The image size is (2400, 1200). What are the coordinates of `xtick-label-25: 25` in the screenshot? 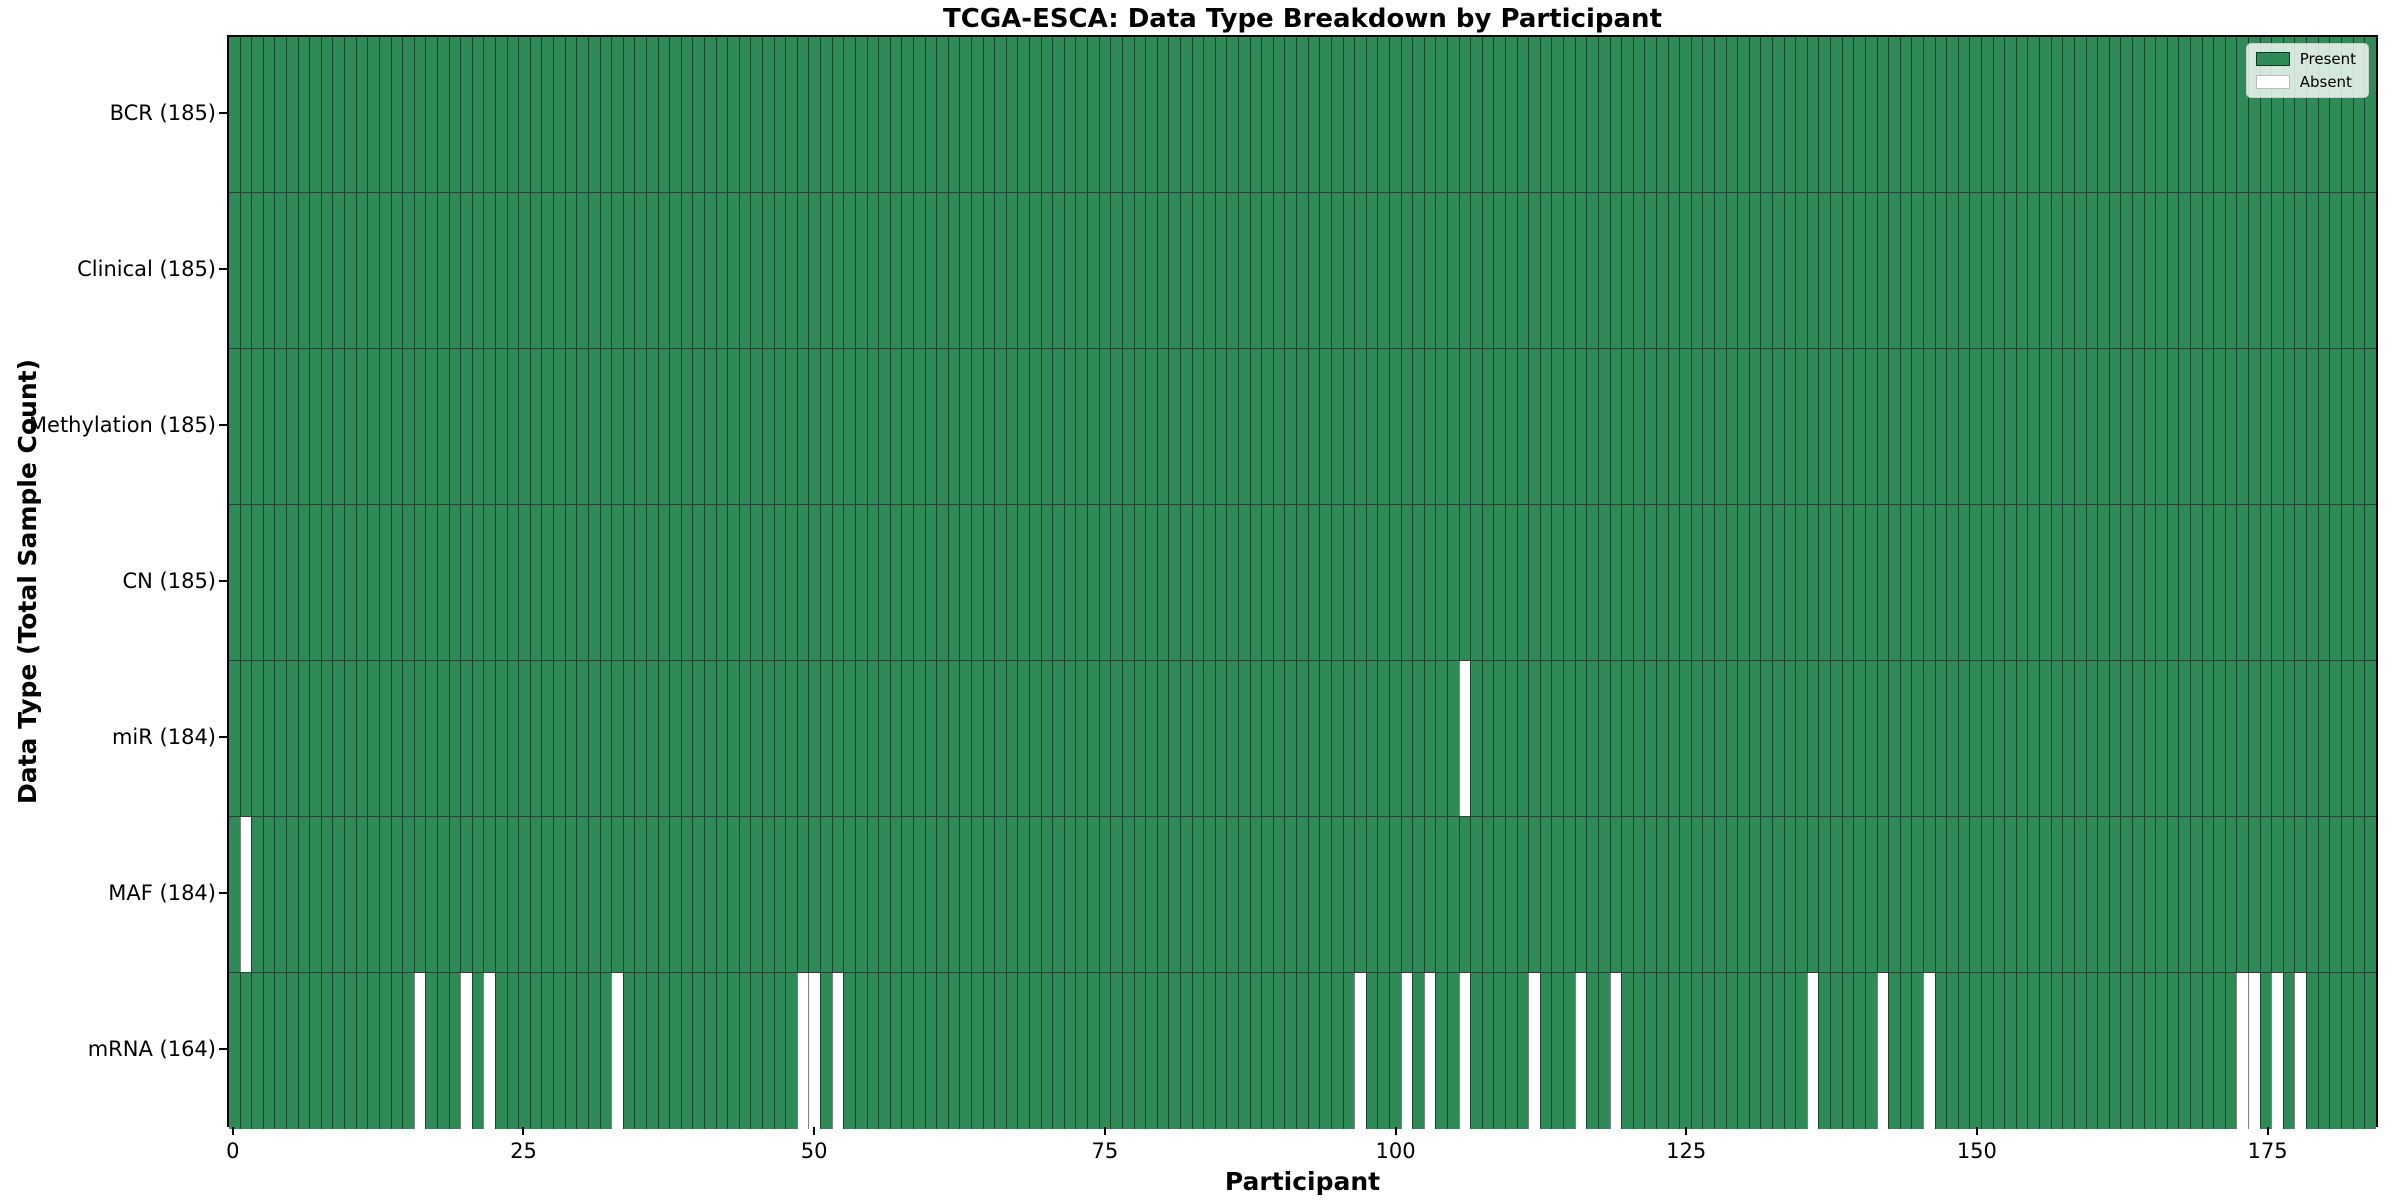 It's located at (523, 1151).